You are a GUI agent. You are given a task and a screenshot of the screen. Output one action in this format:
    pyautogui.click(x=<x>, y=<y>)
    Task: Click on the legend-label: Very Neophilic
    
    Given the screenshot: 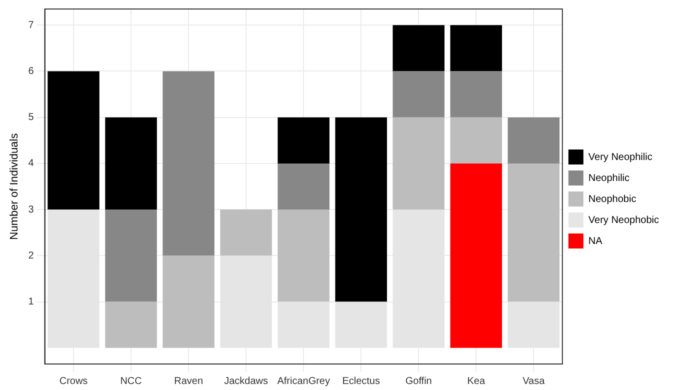 What is the action you would take?
    pyautogui.click(x=620, y=157)
    